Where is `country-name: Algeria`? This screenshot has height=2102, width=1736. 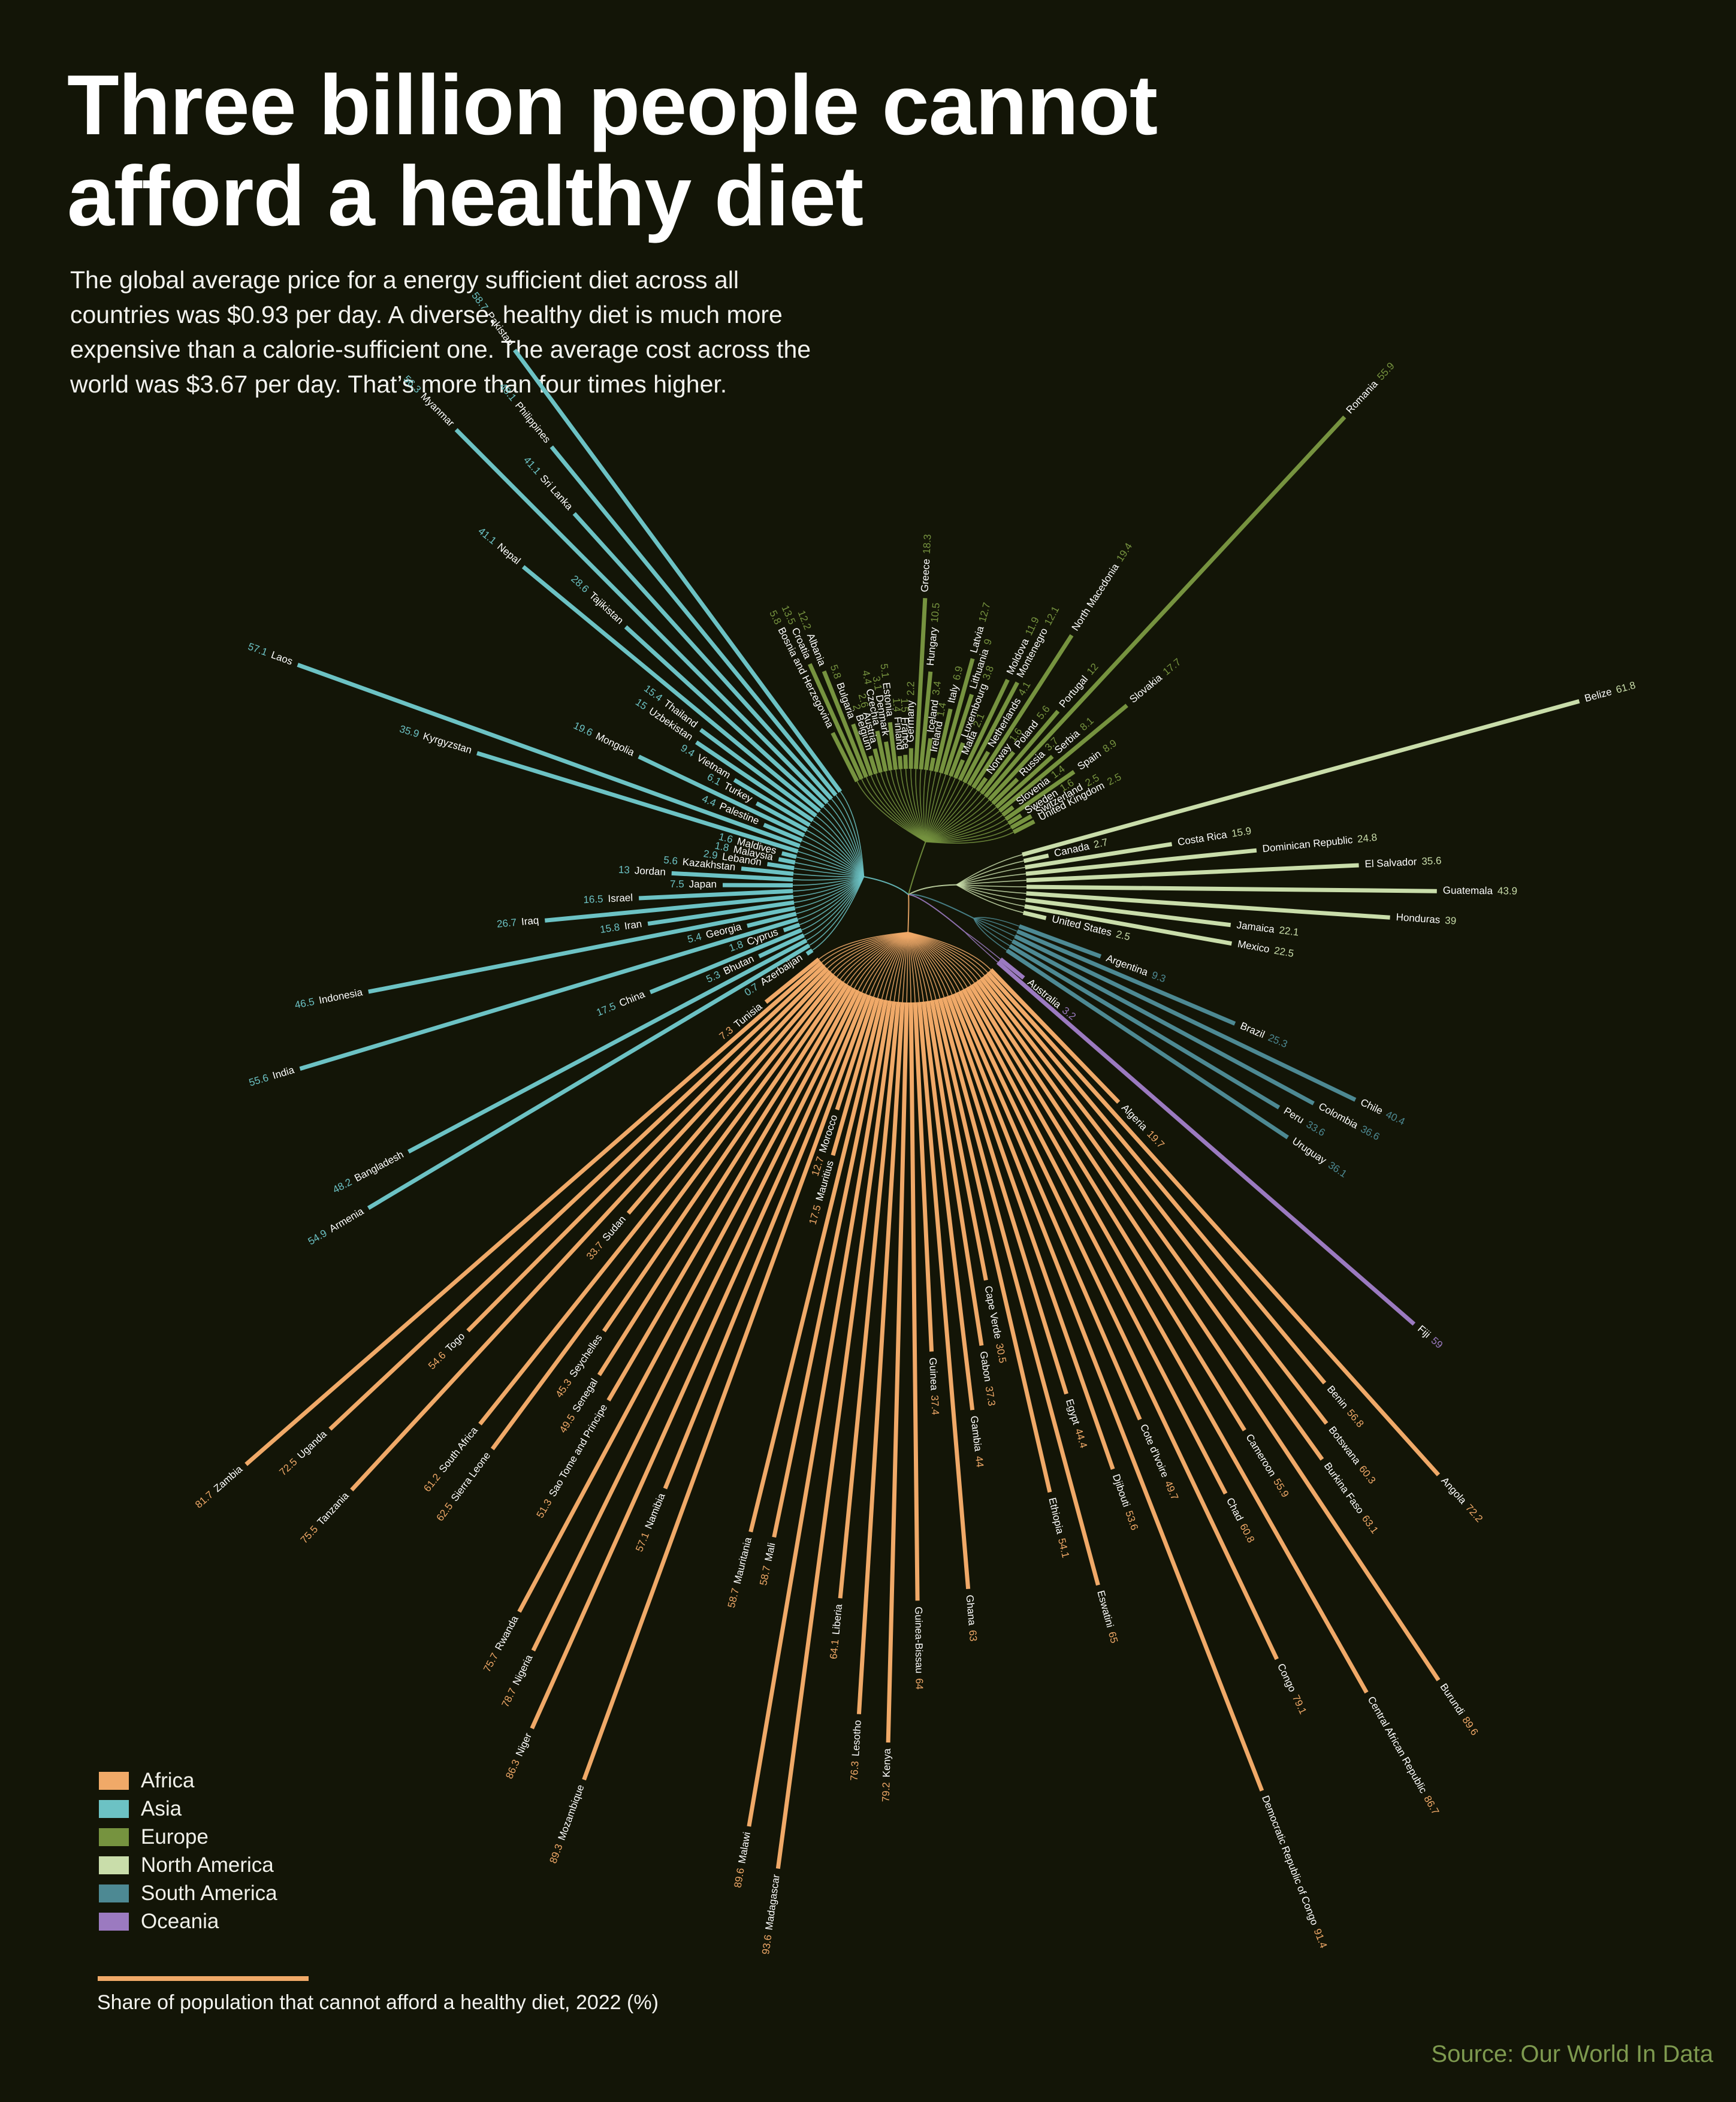 country-name: Algeria is located at coordinates (1134, 1117).